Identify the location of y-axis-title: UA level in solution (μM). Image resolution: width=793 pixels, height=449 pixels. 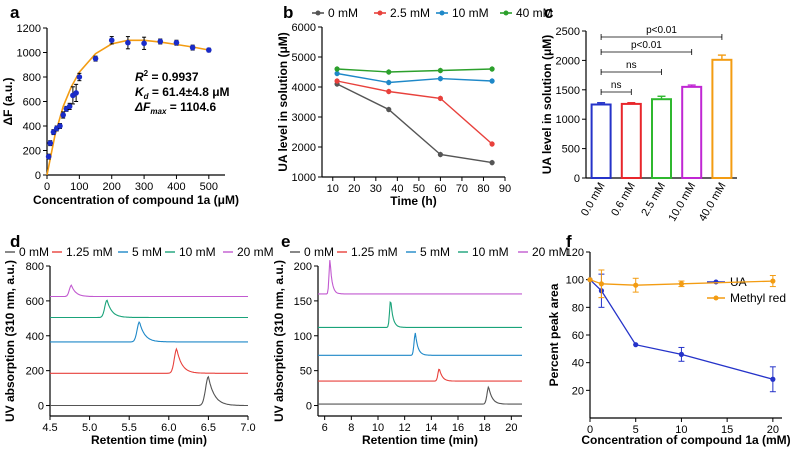
(283, 102).